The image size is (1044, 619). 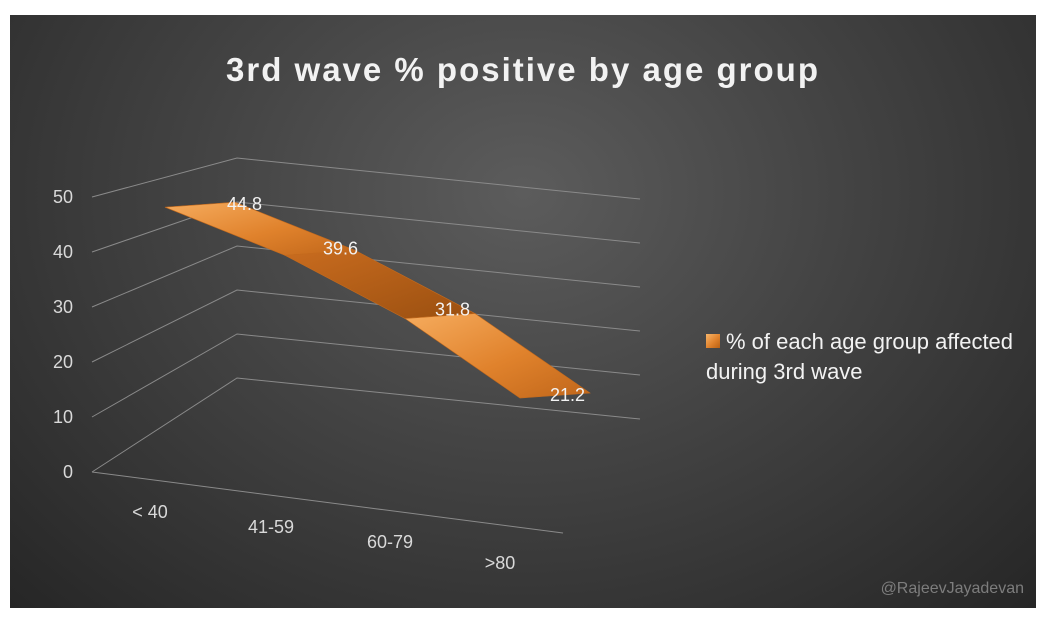 What do you see at coordinates (271, 527) in the screenshot?
I see `x-tick-label: 41-59` at bounding box center [271, 527].